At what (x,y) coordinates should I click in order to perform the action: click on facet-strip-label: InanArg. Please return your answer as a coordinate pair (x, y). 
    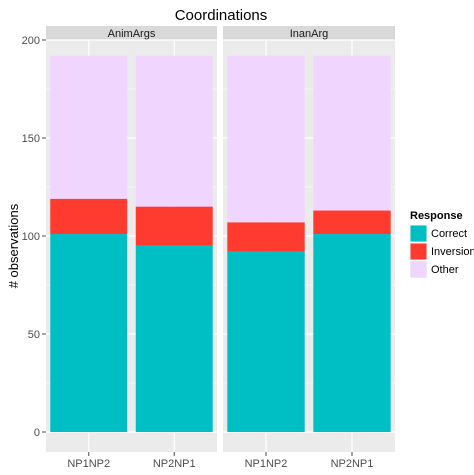
    Looking at the image, I should click on (309, 34).